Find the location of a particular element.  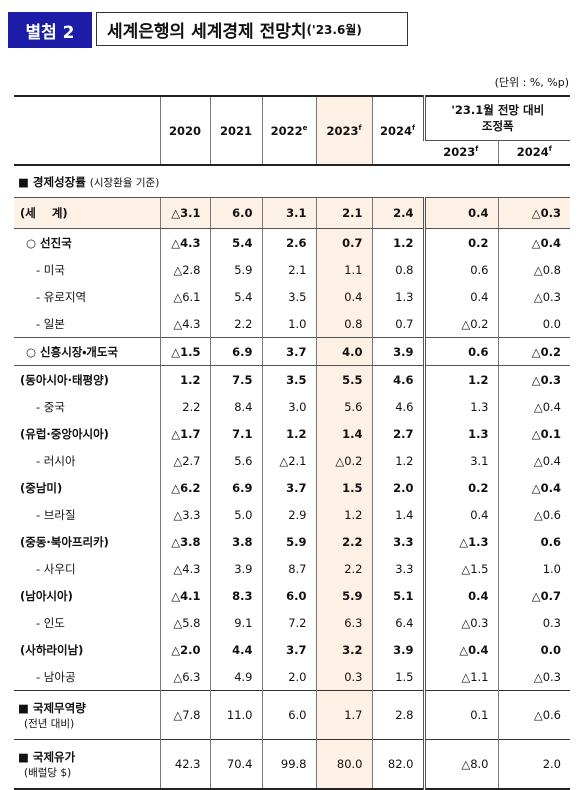

row-label: - 브라질 is located at coordinates (56, 514).